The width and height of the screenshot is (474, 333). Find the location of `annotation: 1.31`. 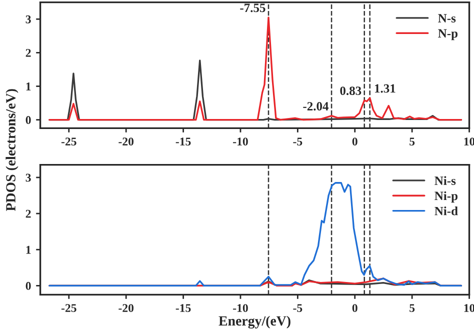

annotation: 1.31 is located at coordinates (385, 88).